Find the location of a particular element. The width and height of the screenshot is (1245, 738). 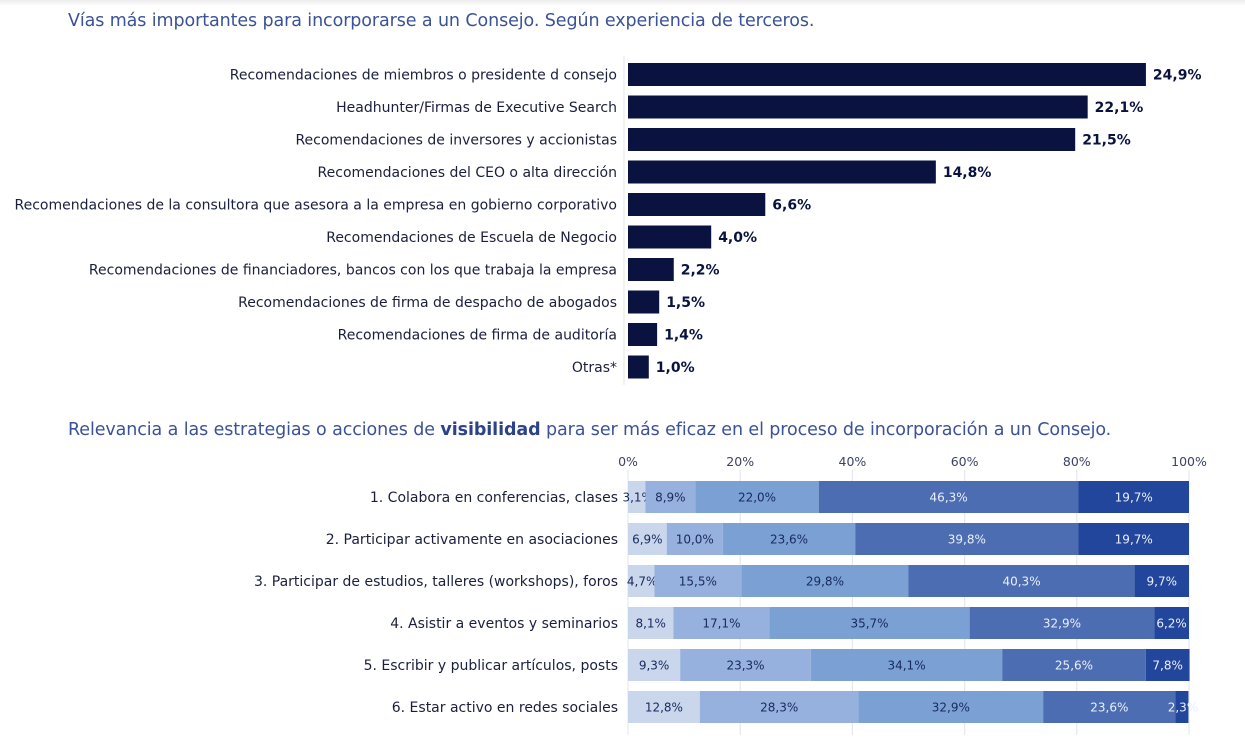

chart2-segment-label: 29,8% is located at coordinates (825, 582).